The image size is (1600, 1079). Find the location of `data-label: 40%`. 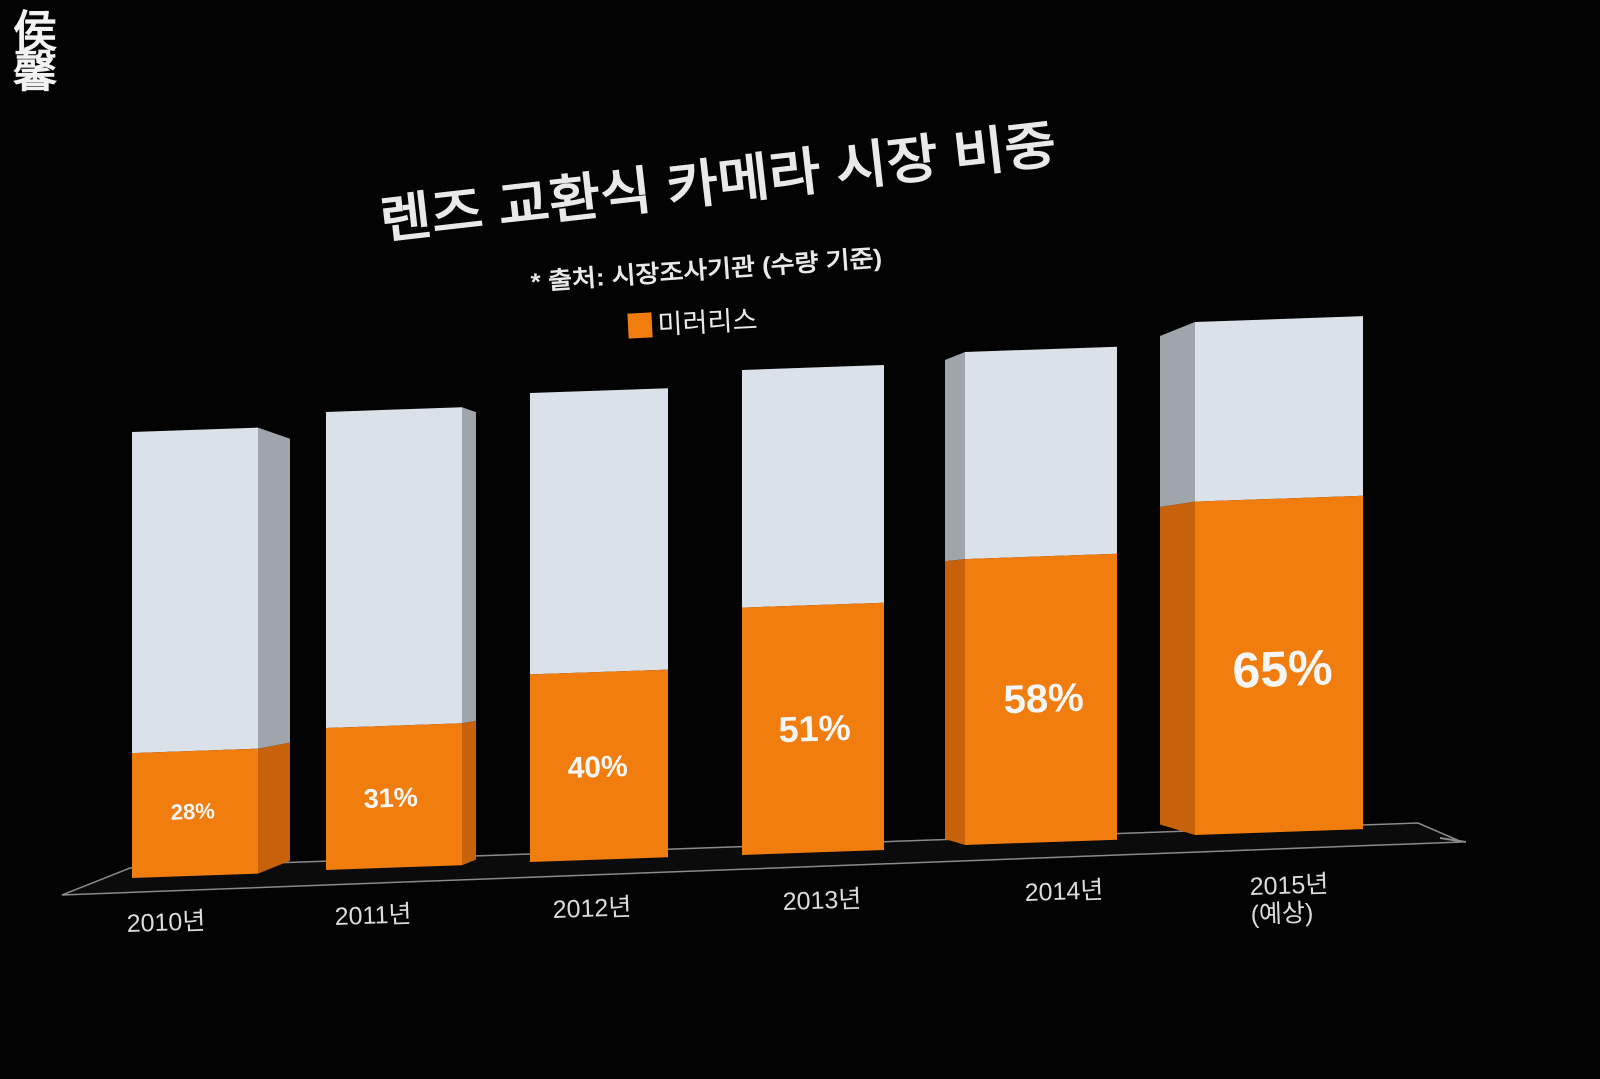

data-label: 40% is located at coordinates (597, 767).